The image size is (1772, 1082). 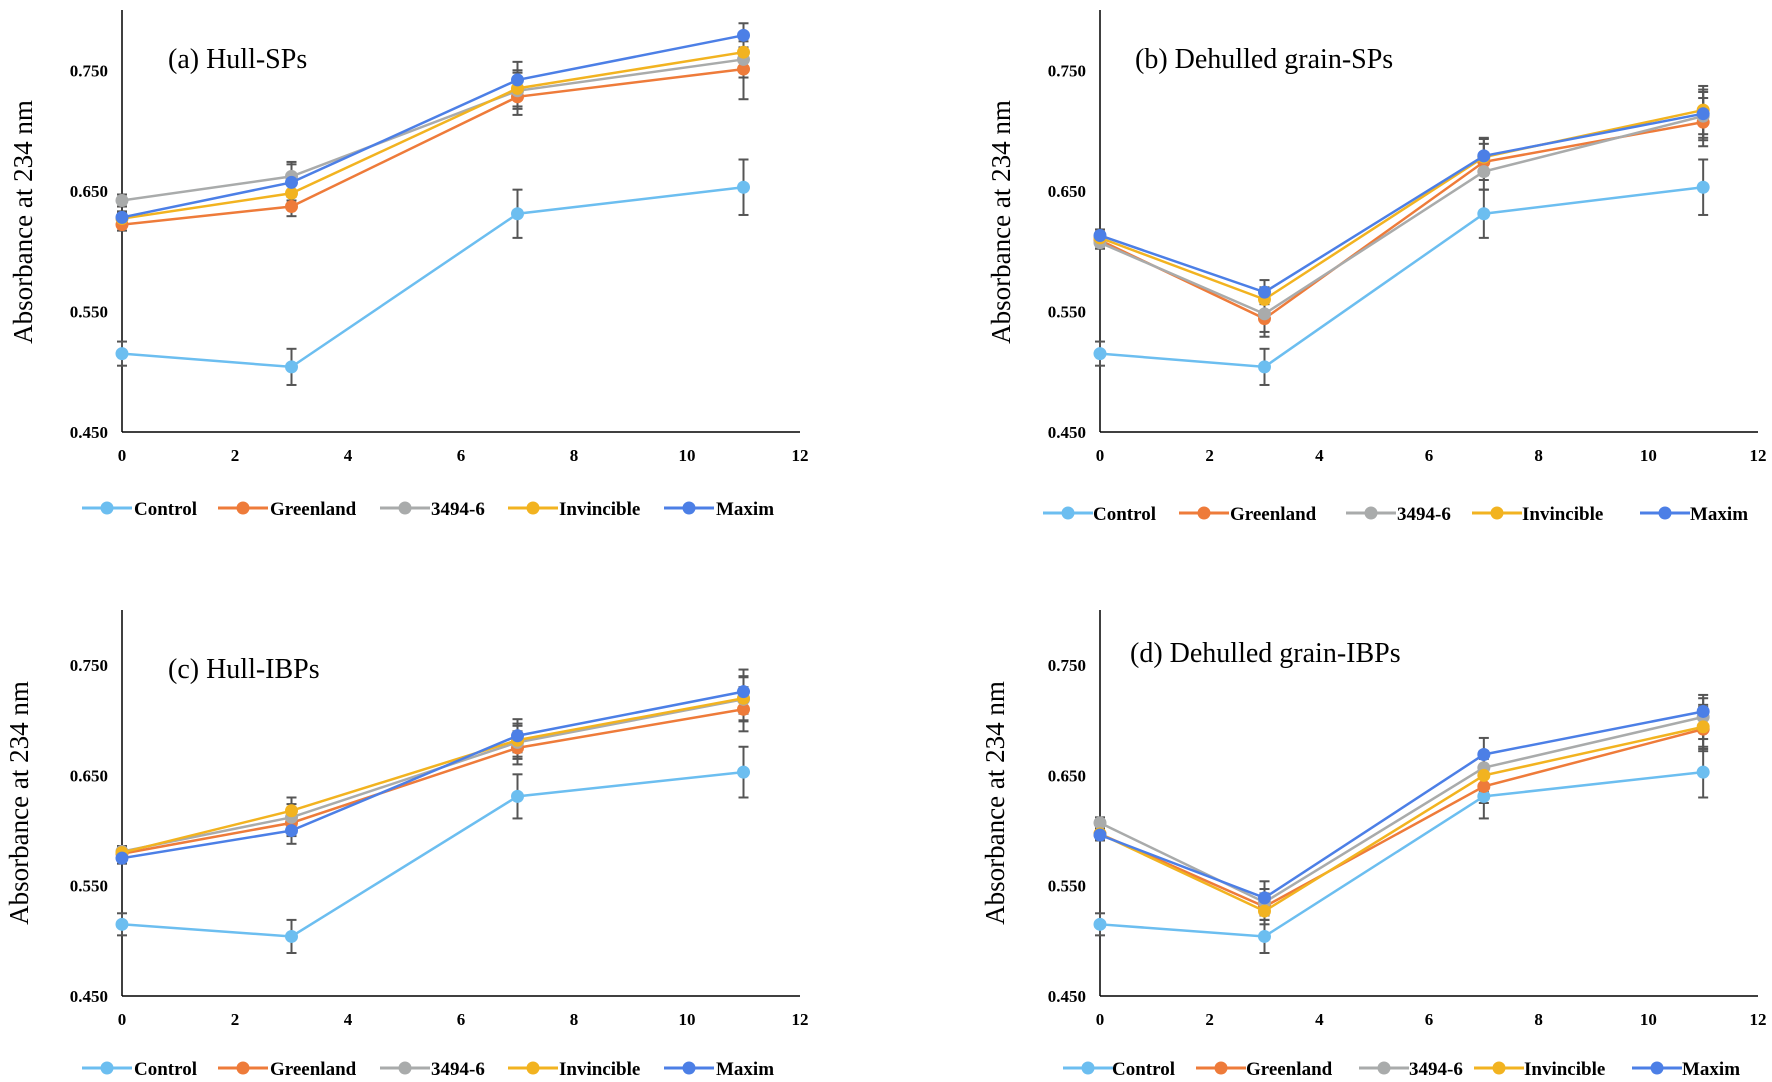 What do you see at coordinates (122, 1019) in the screenshot?
I see `x-tick-label: 0` at bounding box center [122, 1019].